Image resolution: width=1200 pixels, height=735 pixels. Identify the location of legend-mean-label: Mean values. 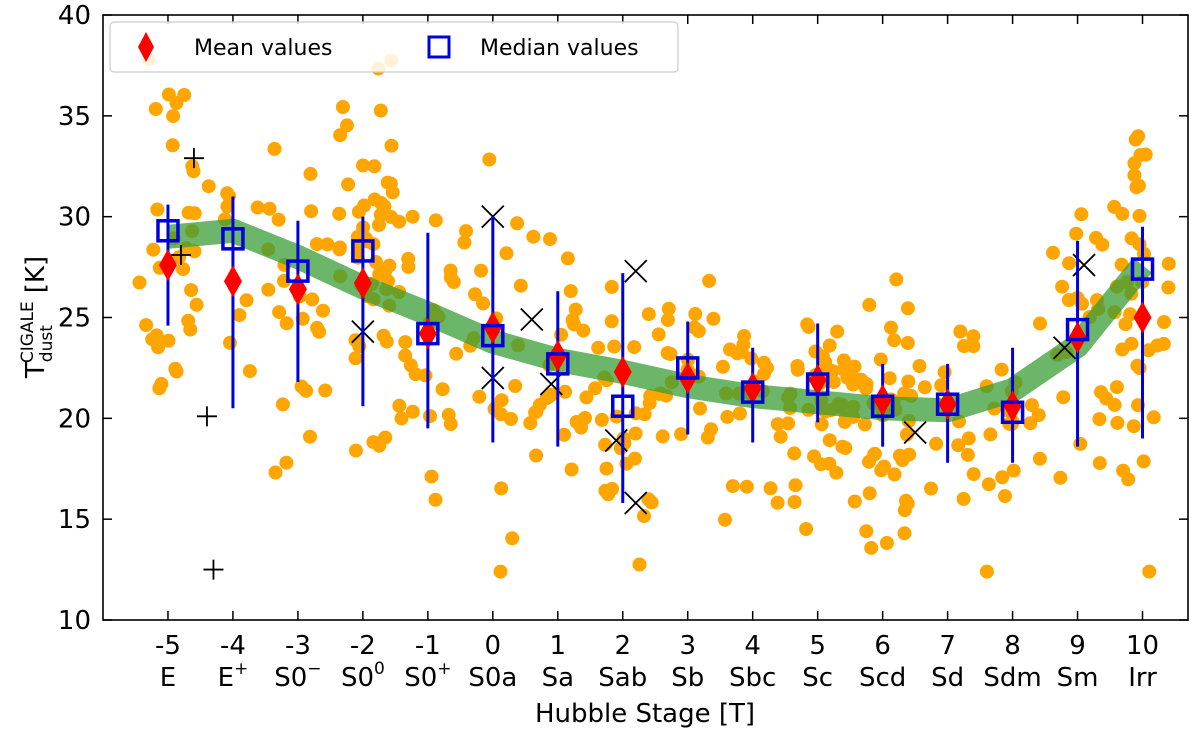
(263, 48).